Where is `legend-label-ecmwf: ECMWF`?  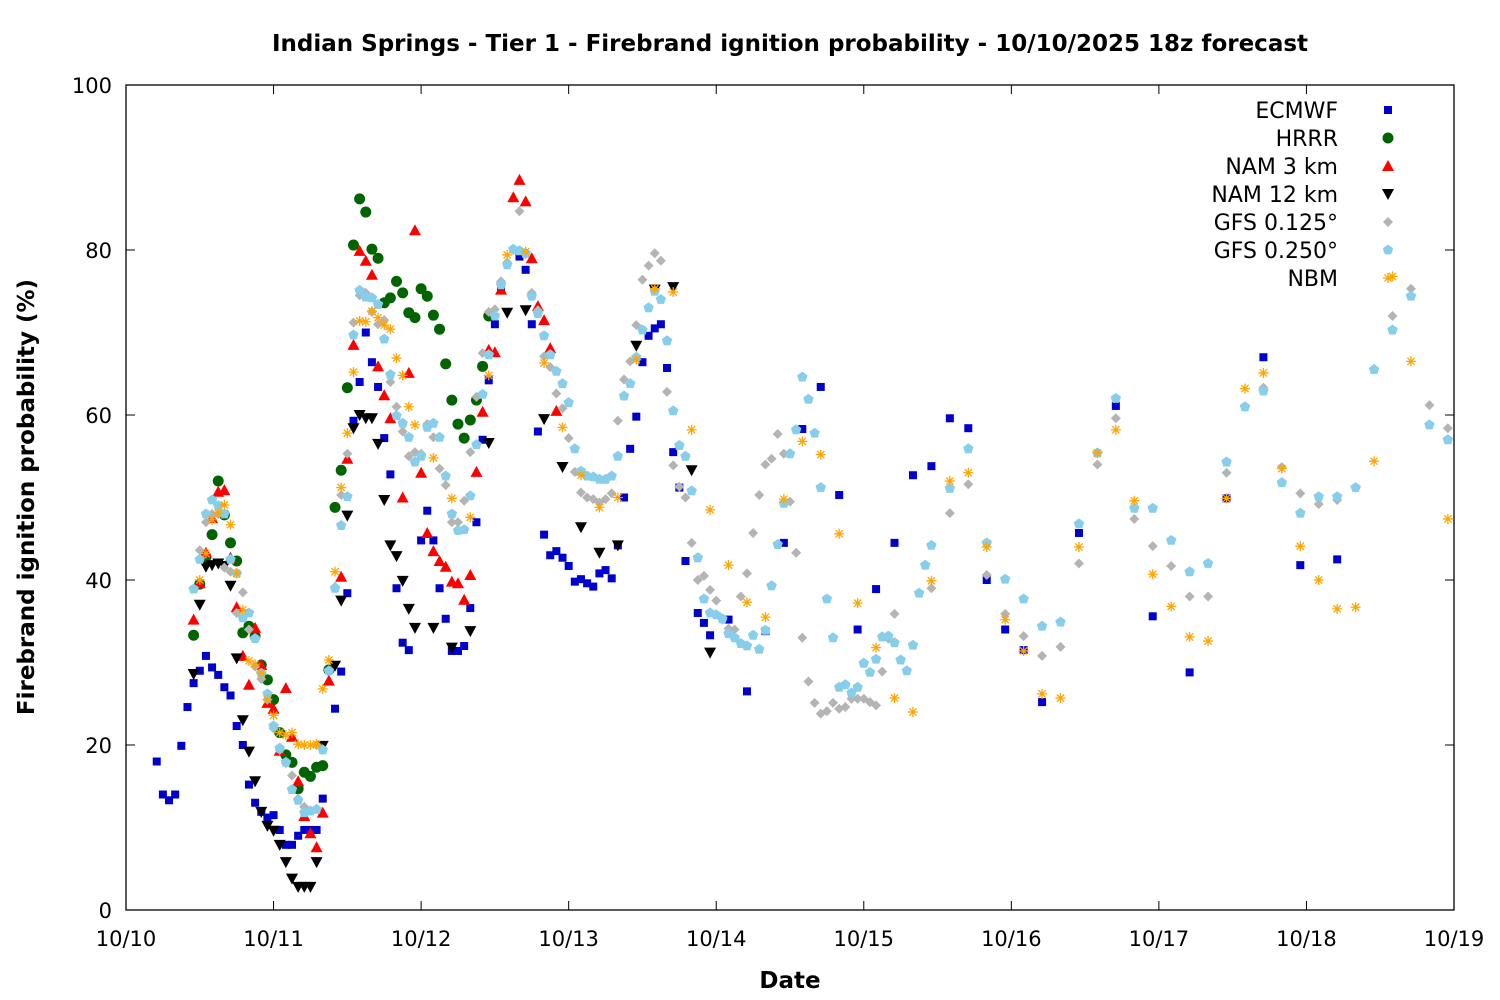 legend-label-ecmwf: ECMWF is located at coordinates (1296, 111).